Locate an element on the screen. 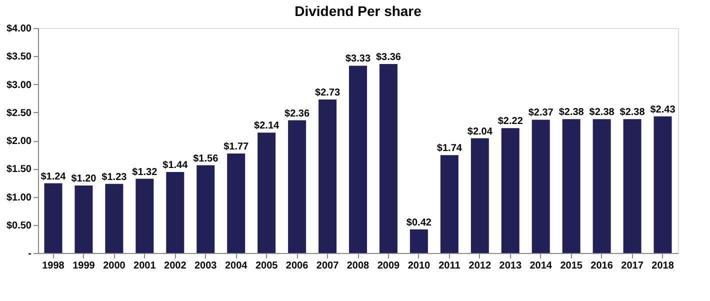 Image resolution: width=710 pixels, height=301 pixels. data-label: $3.36 is located at coordinates (389, 57).